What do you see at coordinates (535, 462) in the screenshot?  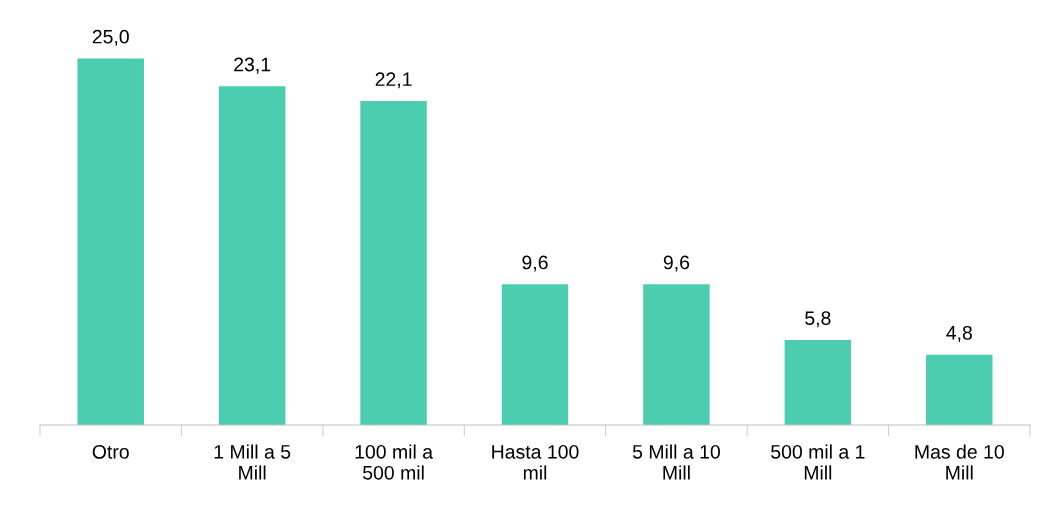 I see `x-tick-label: Hasta 100 mil` at bounding box center [535, 462].